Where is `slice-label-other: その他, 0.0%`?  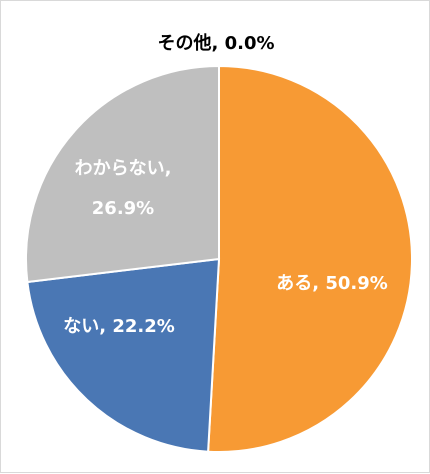
slice-label-other: その他, 0.0% is located at coordinates (215, 43).